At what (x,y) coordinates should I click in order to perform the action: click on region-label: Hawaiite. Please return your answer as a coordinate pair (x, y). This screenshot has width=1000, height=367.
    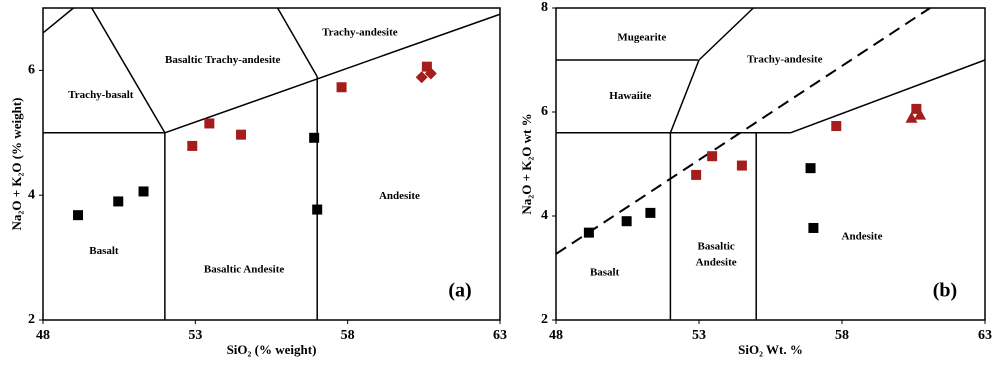
    Looking at the image, I should click on (630, 96).